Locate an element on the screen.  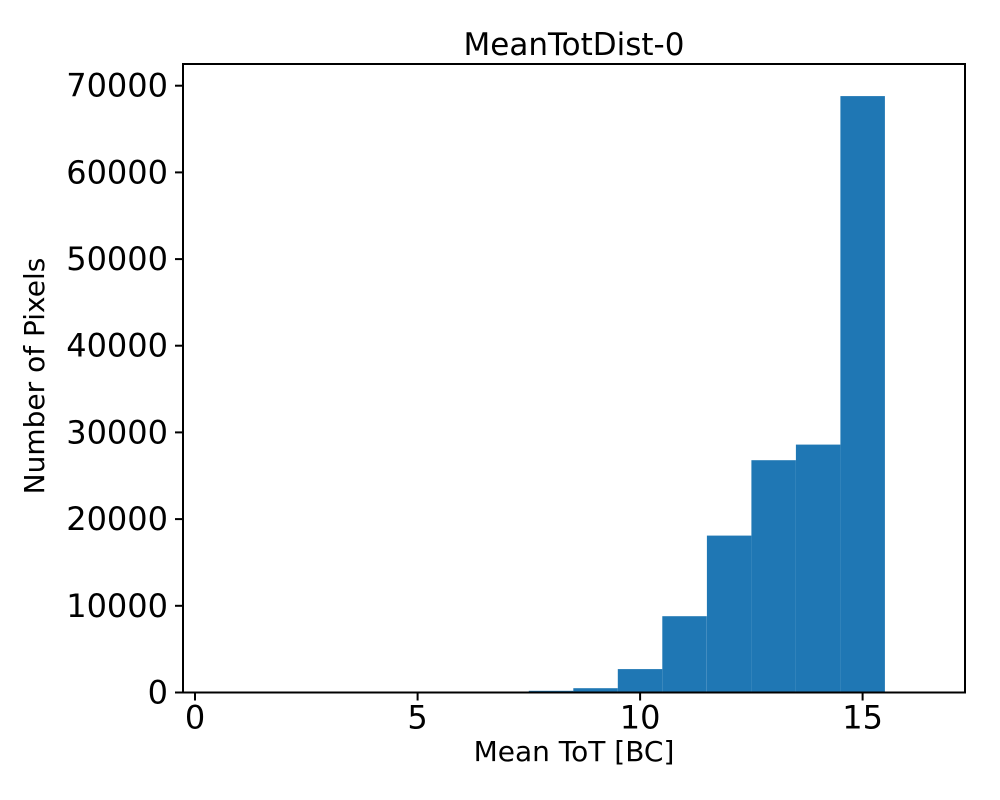
x-tick-label: 5 is located at coordinates (417, 718).